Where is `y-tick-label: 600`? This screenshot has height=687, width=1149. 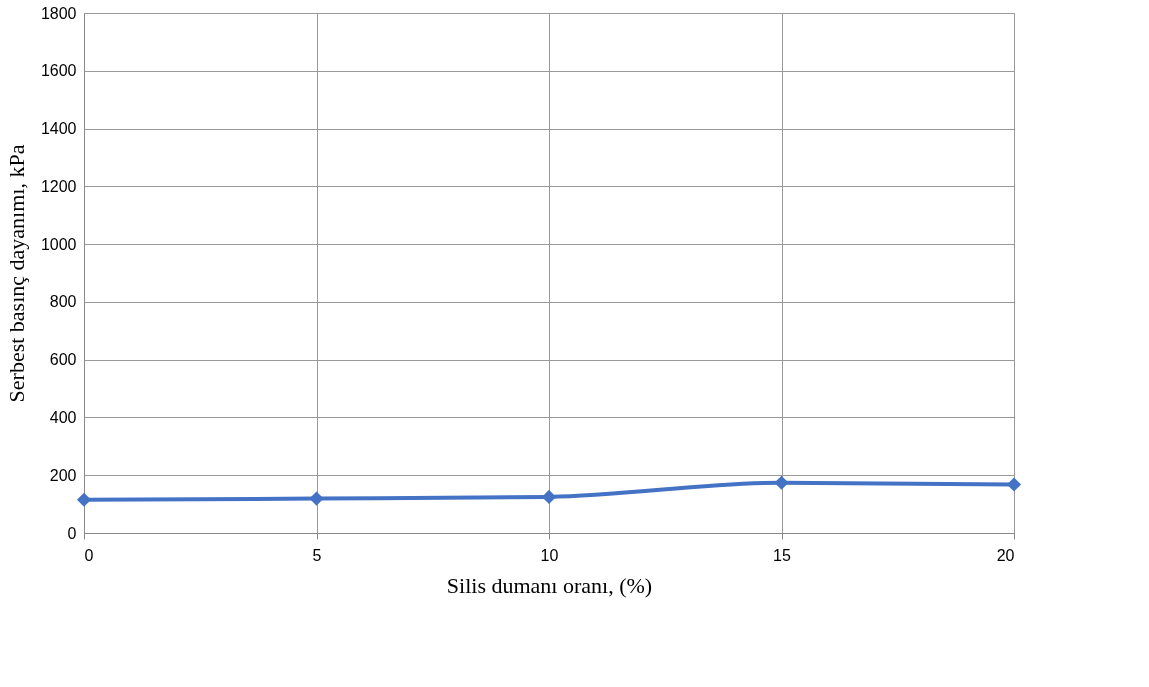 y-tick-label: 600 is located at coordinates (63, 360).